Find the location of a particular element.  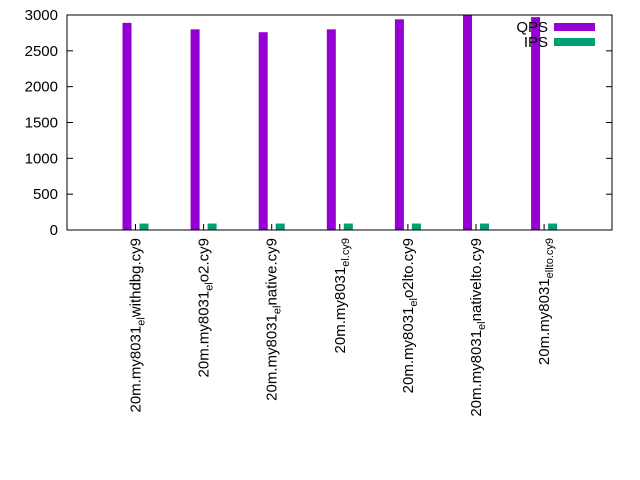

legend-swatch-ips is located at coordinates (574, 42).